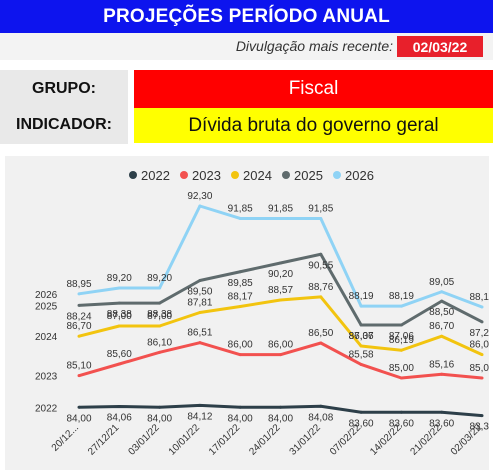 The width and height of the screenshot is (493, 475). Describe the element at coordinates (64, 89) in the screenshot. I see `group-label: GRUPO:` at that location.